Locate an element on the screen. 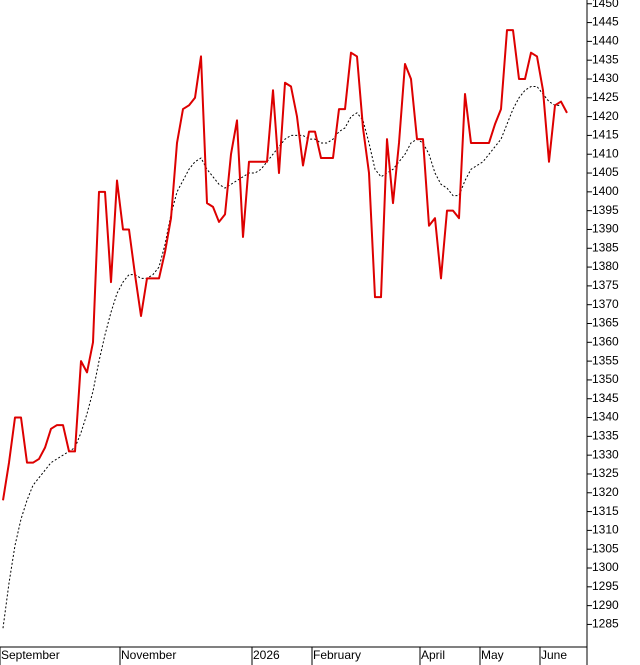  y-tick-label: 1415 is located at coordinates (605, 135).